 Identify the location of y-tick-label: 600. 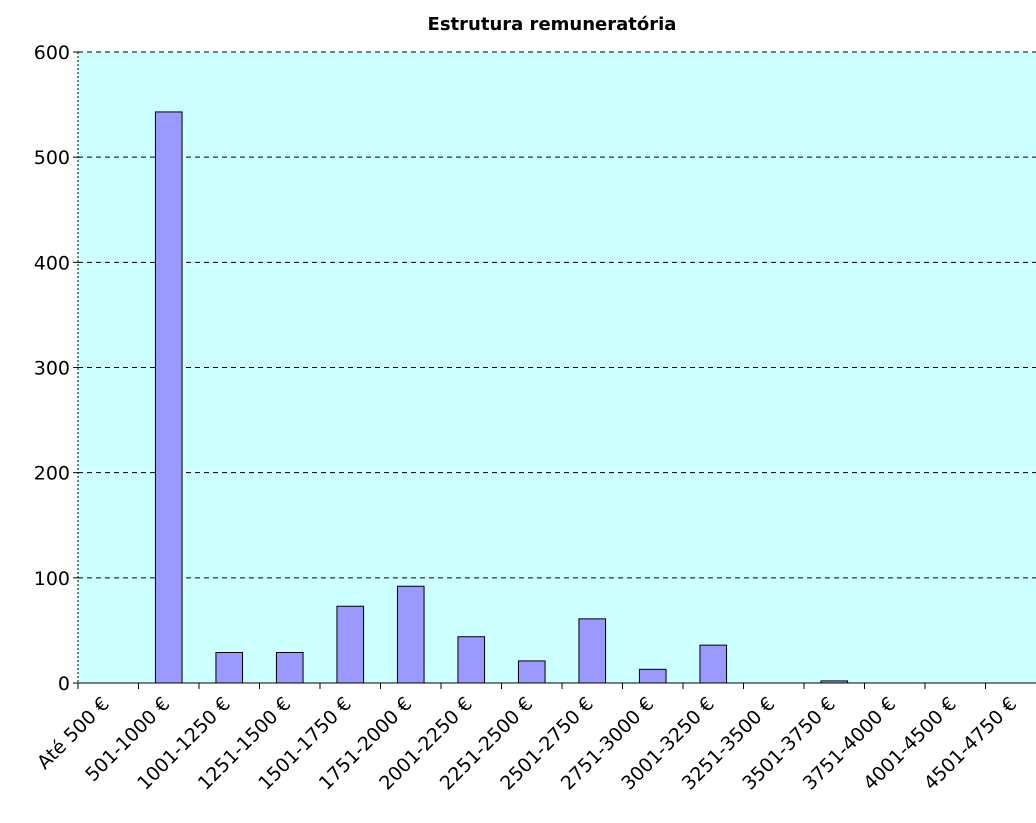
(52, 53).